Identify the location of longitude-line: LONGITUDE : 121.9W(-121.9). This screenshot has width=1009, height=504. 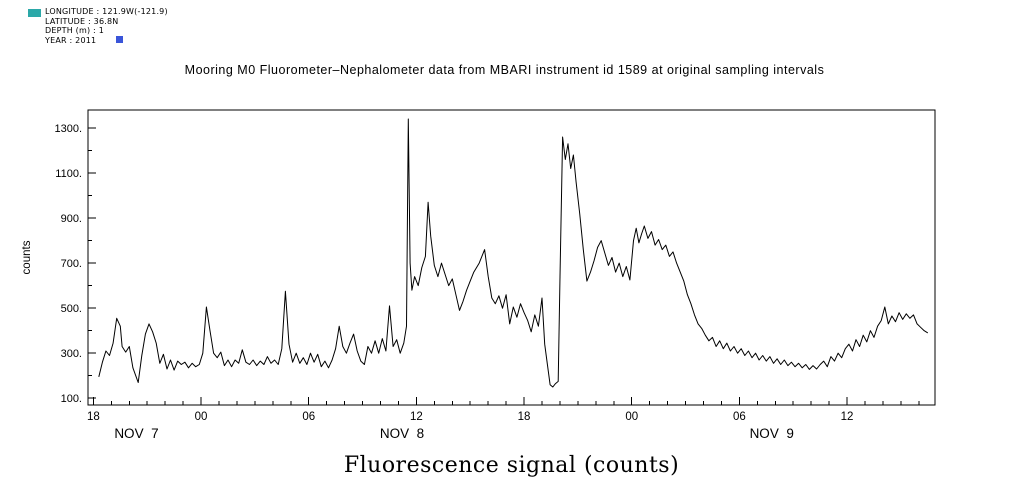
(106, 11).